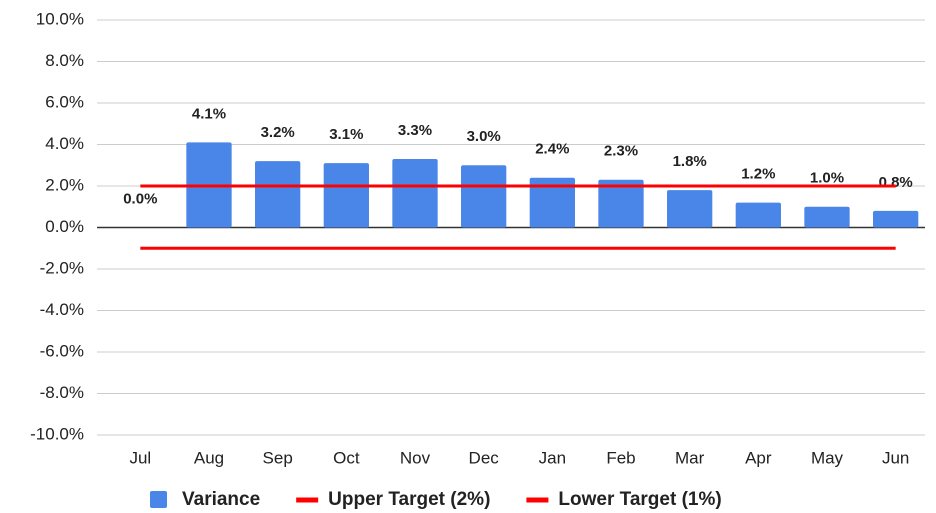  Describe the element at coordinates (64, 101) in the screenshot. I see `y-tick-label: 6.0%` at that location.